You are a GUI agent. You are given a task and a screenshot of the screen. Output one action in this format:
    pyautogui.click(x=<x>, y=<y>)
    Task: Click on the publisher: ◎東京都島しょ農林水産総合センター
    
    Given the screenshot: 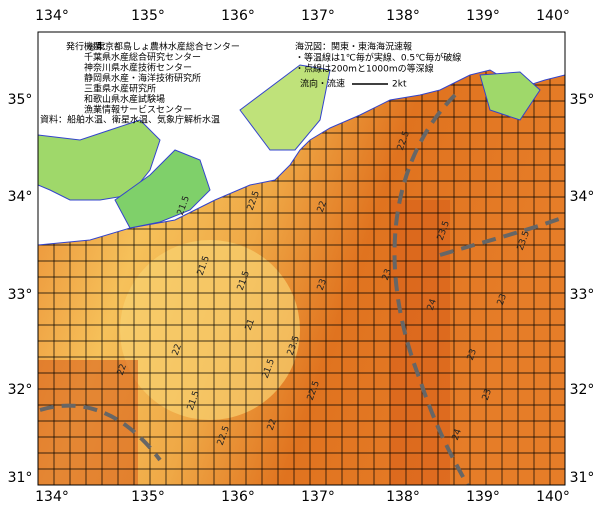 What is the action you would take?
    pyautogui.click(x=164, y=47)
    